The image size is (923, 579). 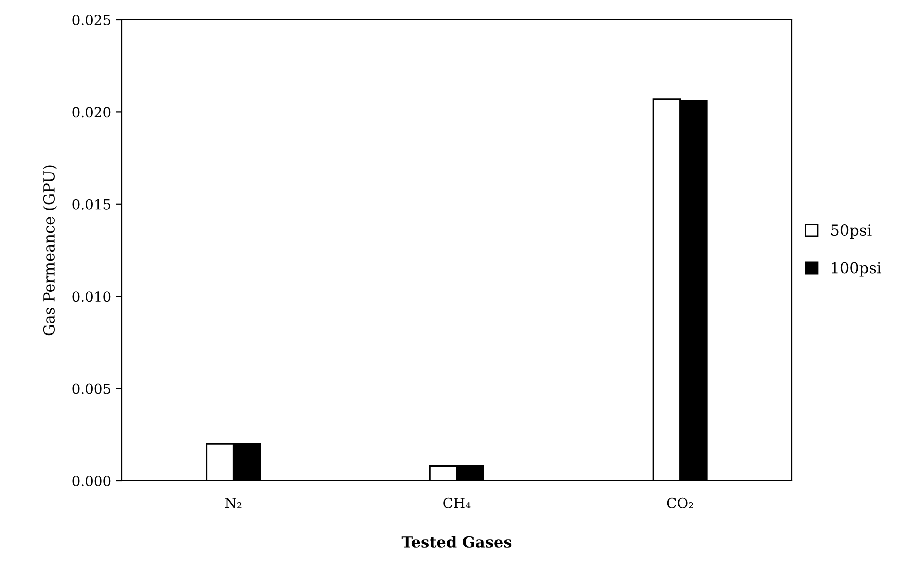 I want to click on y-tick-label: 0.000, so click(x=91, y=481).